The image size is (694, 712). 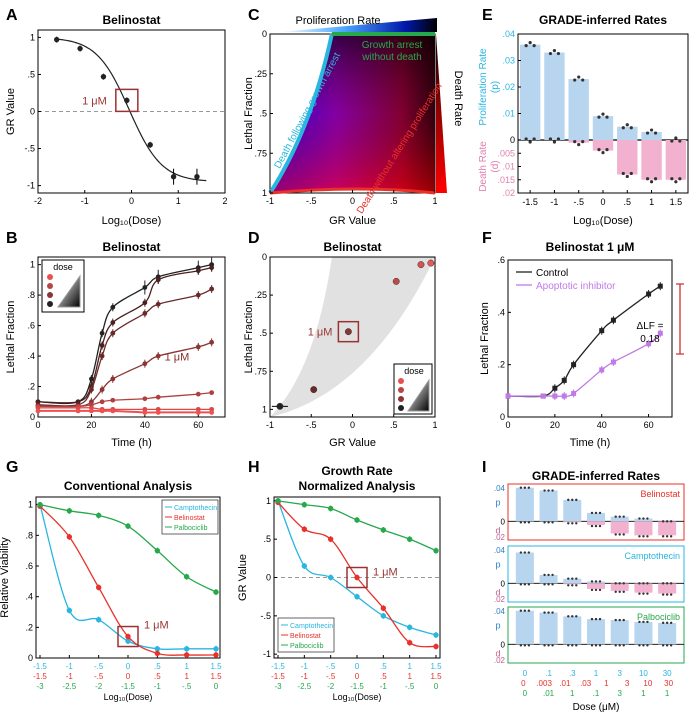 What do you see at coordinates (352, 337) in the screenshot?
I see `feasible-region` at bounding box center [352, 337].